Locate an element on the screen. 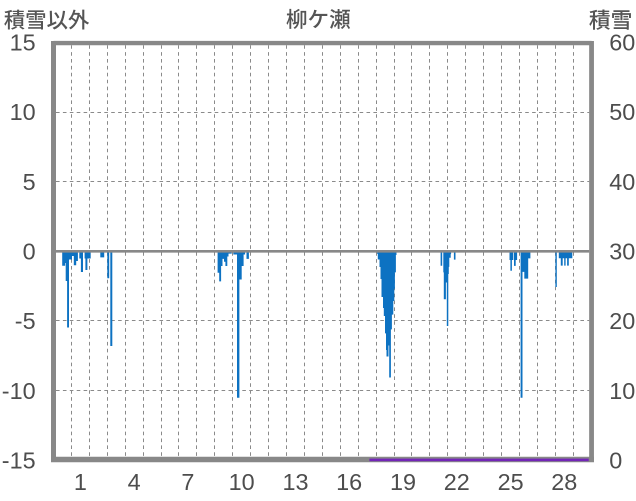  svg-text: 25 is located at coordinates (511, 482).